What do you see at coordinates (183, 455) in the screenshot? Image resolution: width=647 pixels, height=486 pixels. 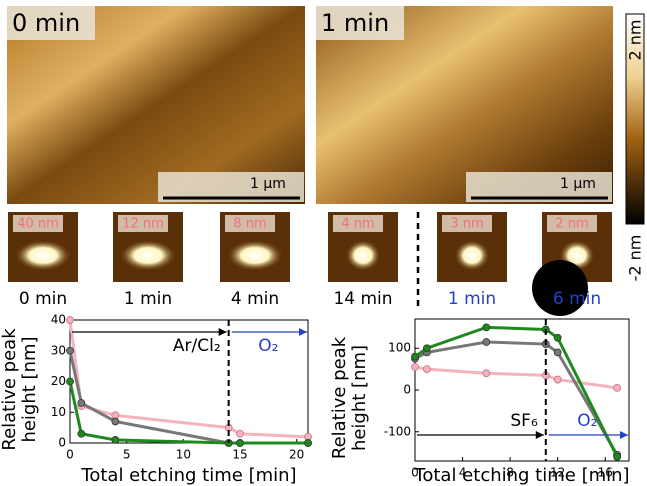 I see `x-tick-label: 10` at bounding box center [183, 455].